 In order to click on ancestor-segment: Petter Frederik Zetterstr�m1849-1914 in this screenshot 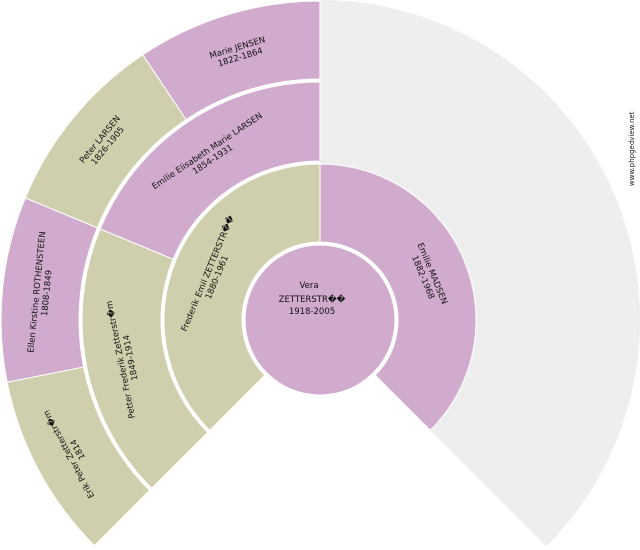, I will do `click(145, 358)`.